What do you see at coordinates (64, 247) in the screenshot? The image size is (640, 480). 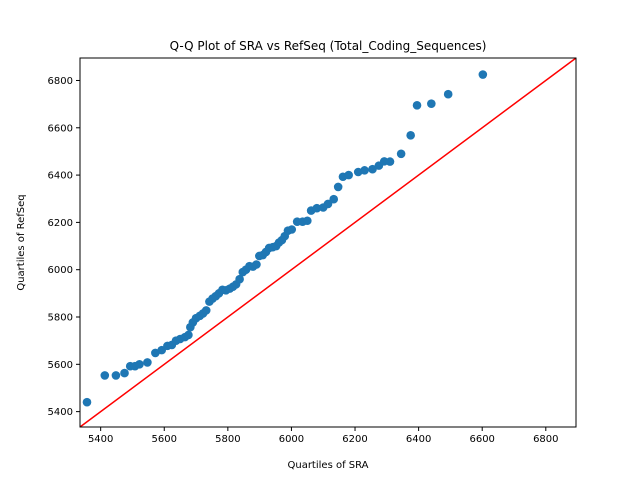 I see `y-axis-ticks: 5400 5600 5800 6000 6200 6400 6600 6800` at bounding box center [64, 247].